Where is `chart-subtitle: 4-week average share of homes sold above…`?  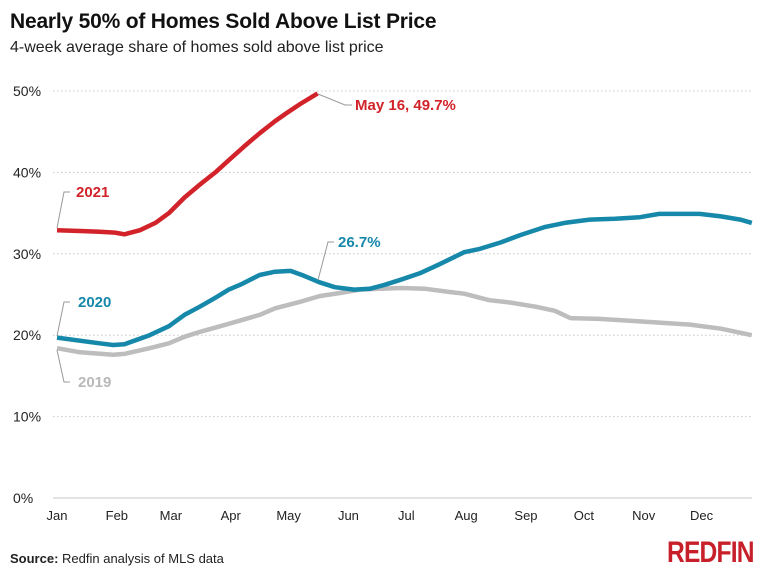 chart-subtitle: 4-week average share of homes sold above… is located at coordinates (197, 47).